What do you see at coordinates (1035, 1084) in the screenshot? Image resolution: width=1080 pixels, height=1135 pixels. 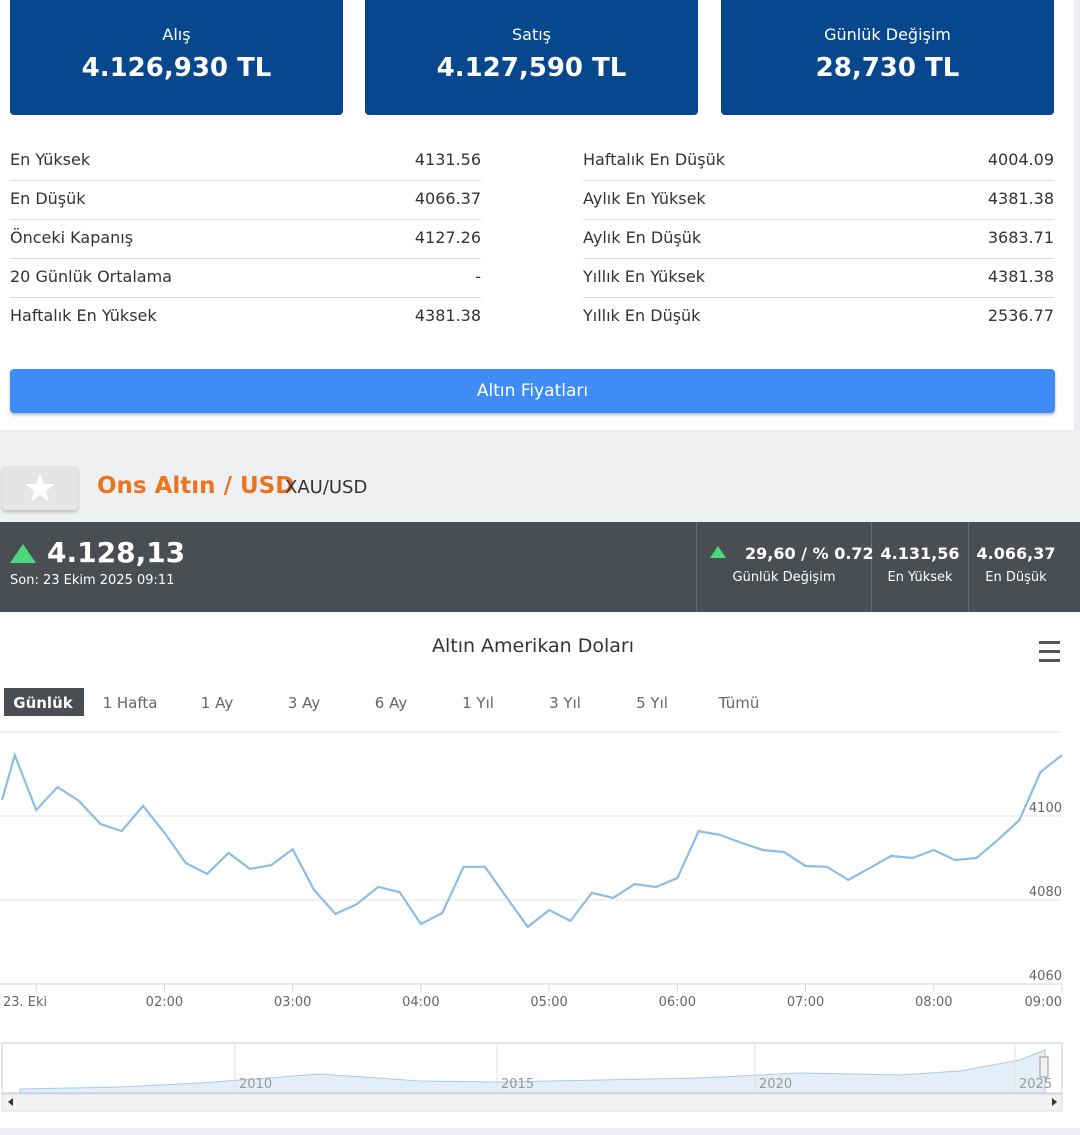 I see `navigator-label: 2025` at bounding box center [1035, 1084].